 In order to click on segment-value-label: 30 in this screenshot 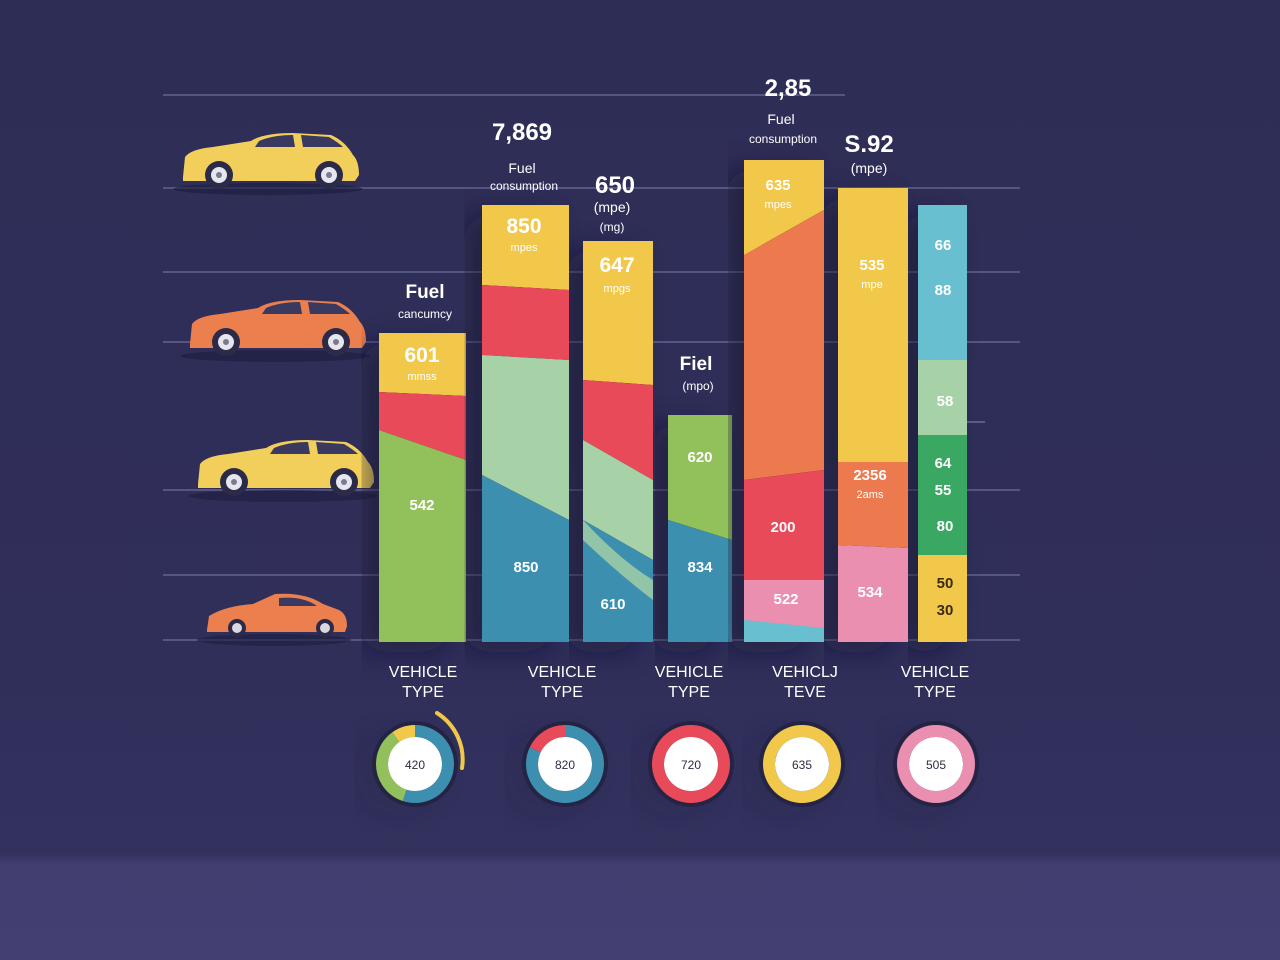, I will do `click(945, 610)`.